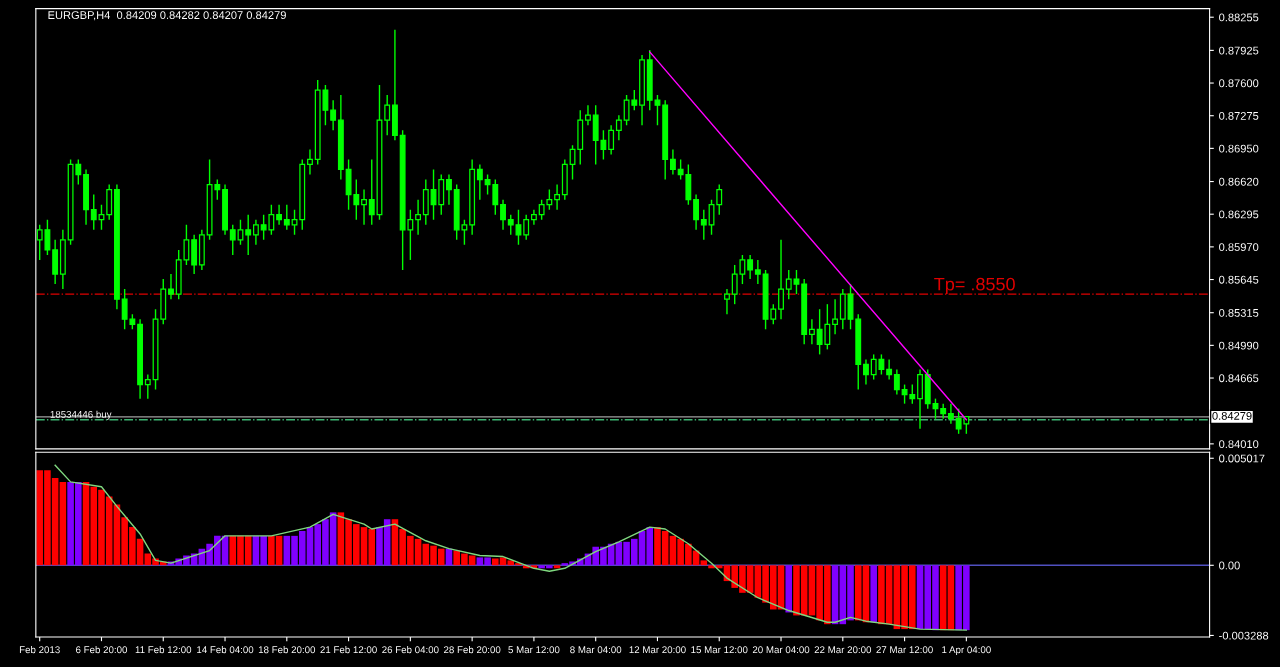  What do you see at coordinates (719, 650) in the screenshot?
I see `x-tick-label: 15 Mar 12:00` at bounding box center [719, 650].